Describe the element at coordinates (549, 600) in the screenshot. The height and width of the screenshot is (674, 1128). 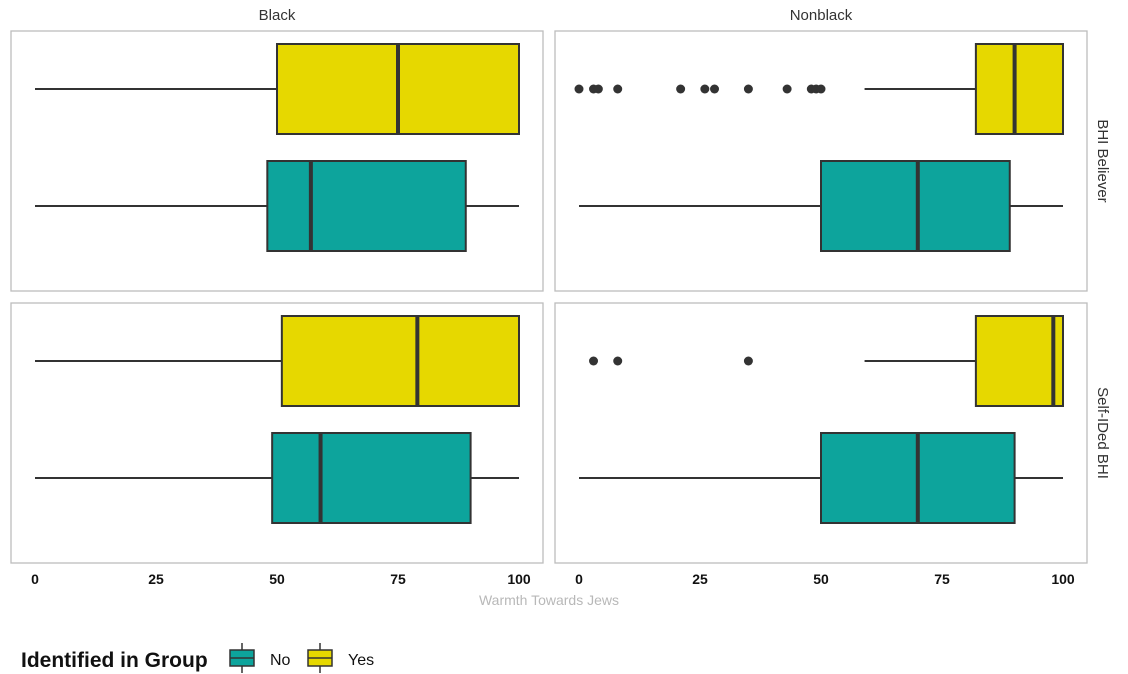
I see `x-axis-title: Warmth Towards Jews` at that location.